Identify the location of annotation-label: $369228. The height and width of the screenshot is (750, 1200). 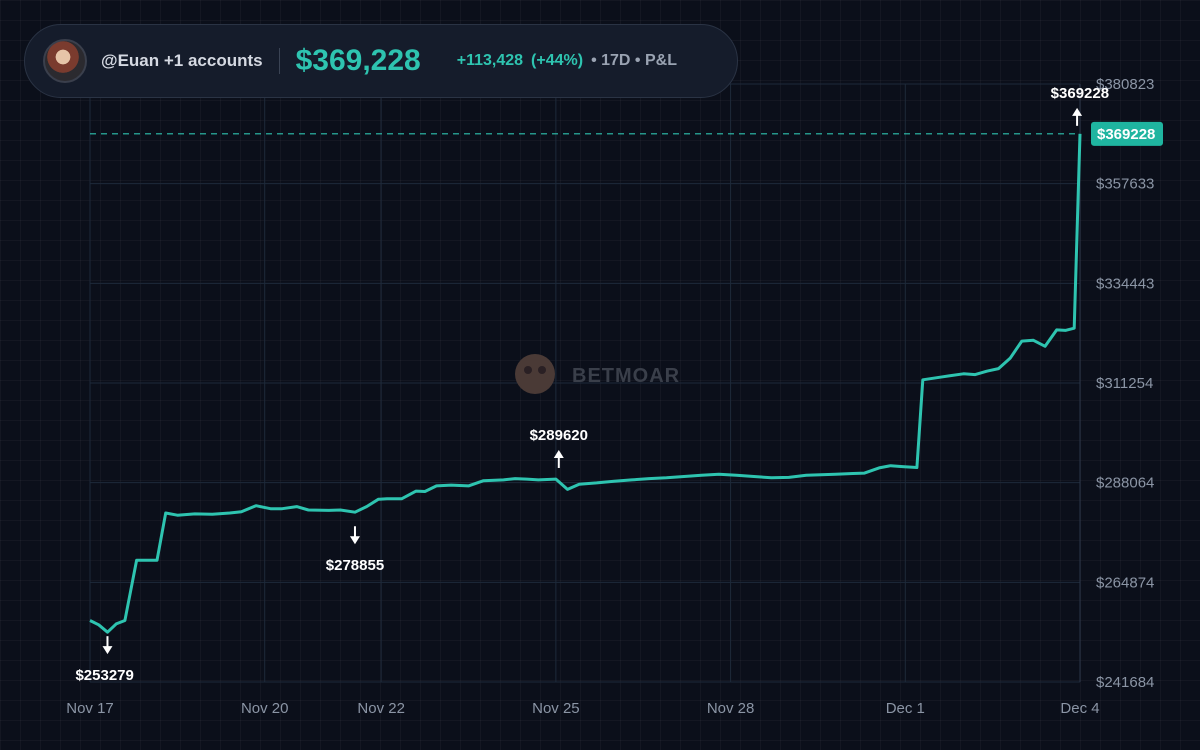
(1080, 93).